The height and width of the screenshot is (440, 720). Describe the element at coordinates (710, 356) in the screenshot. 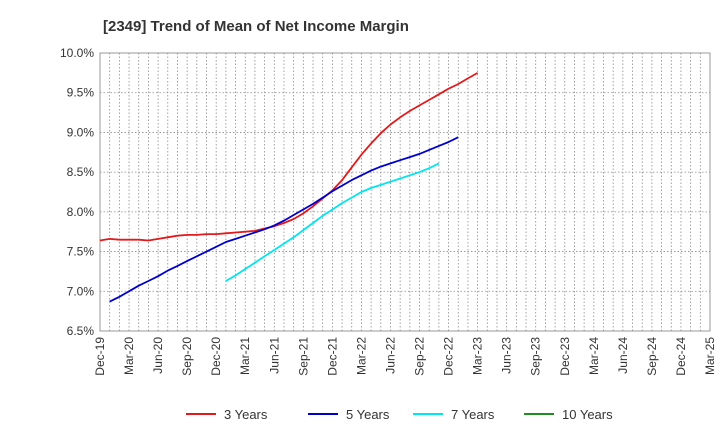

I see `x-tick-label: Mar-25` at that location.